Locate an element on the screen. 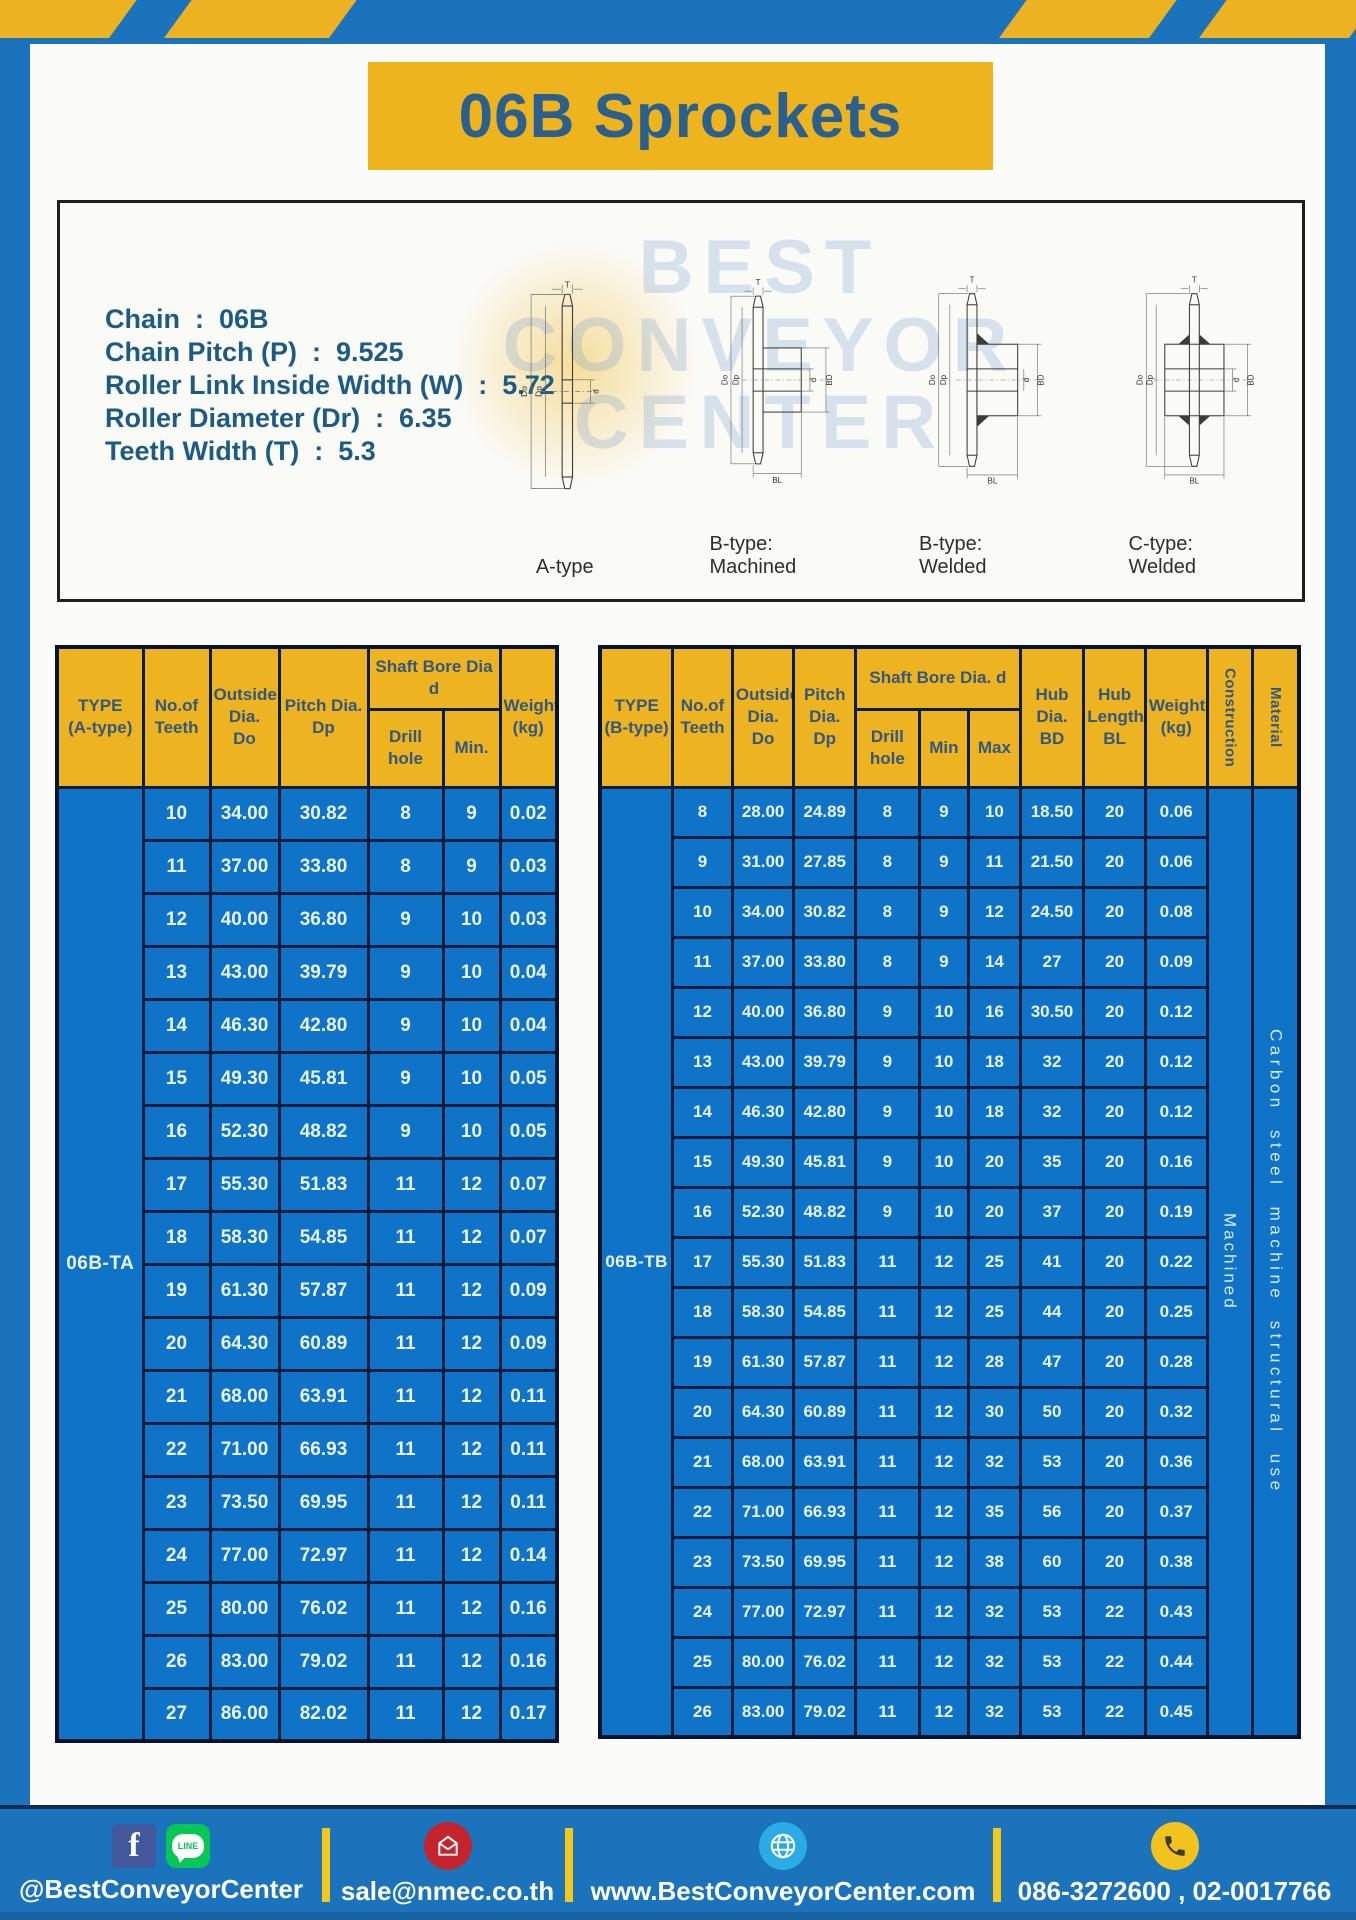  svg-text: Dp is located at coordinates (943, 379).